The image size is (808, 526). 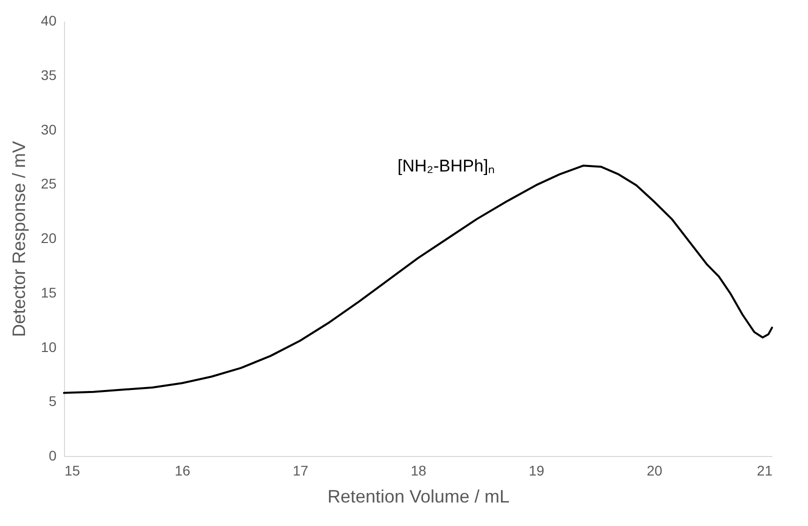 I want to click on y-tick-label: 15, so click(x=48, y=292).